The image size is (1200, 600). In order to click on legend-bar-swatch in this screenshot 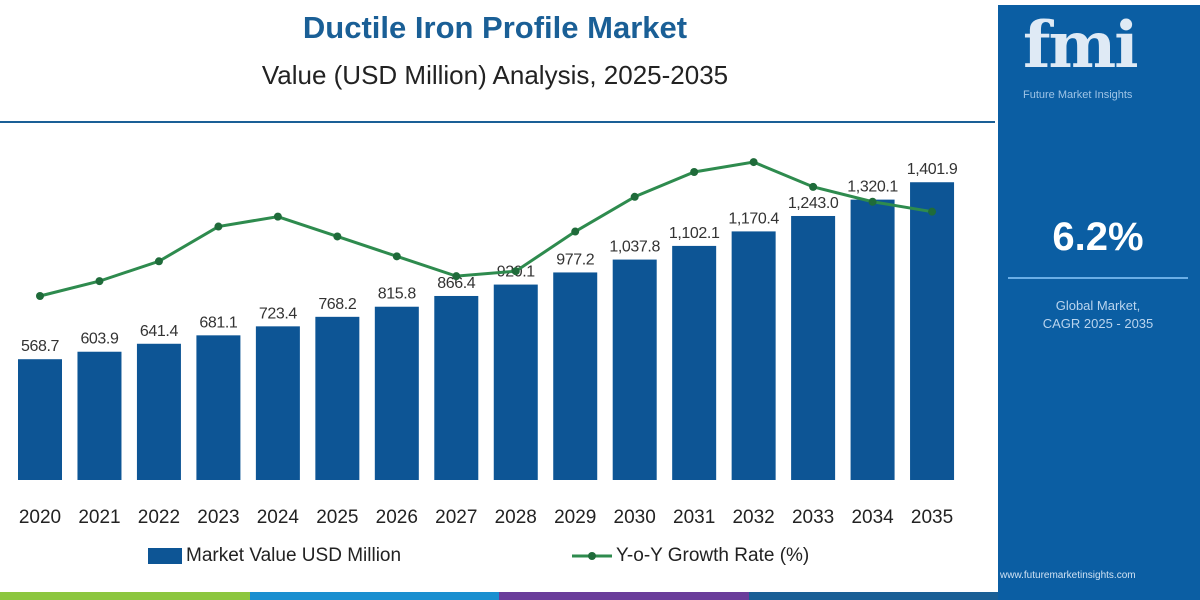, I will do `click(165, 556)`.